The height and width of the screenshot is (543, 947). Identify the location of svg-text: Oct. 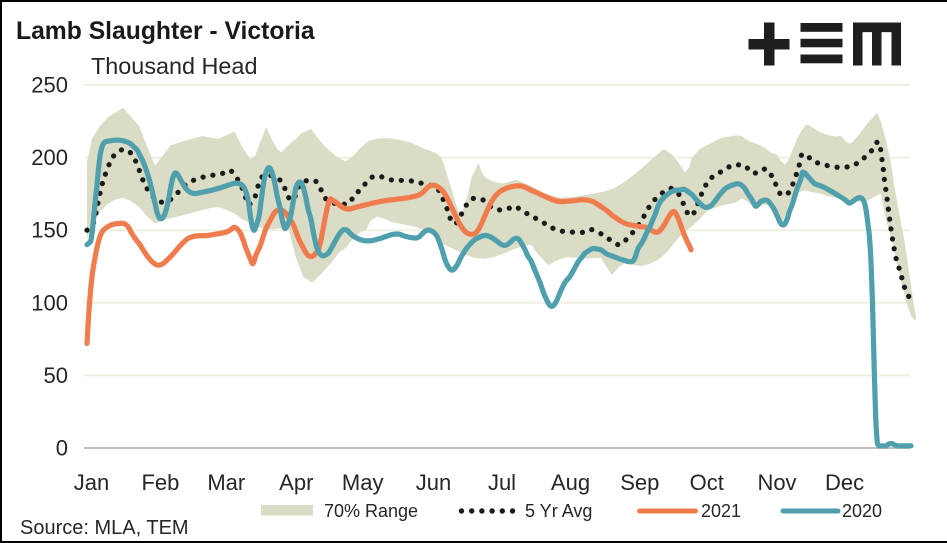
(707, 482).